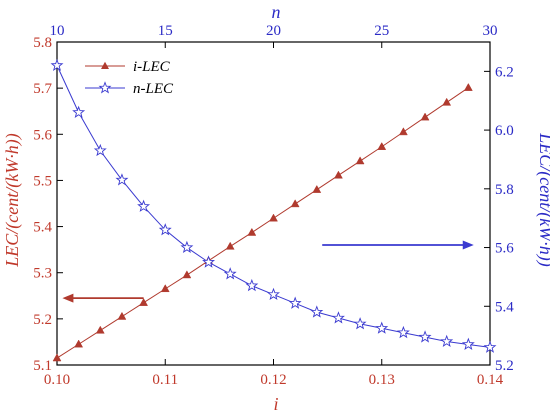  Describe the element at coordinates (490, 31) in the screenshot. I see `top-tick-label: 30` at that location.